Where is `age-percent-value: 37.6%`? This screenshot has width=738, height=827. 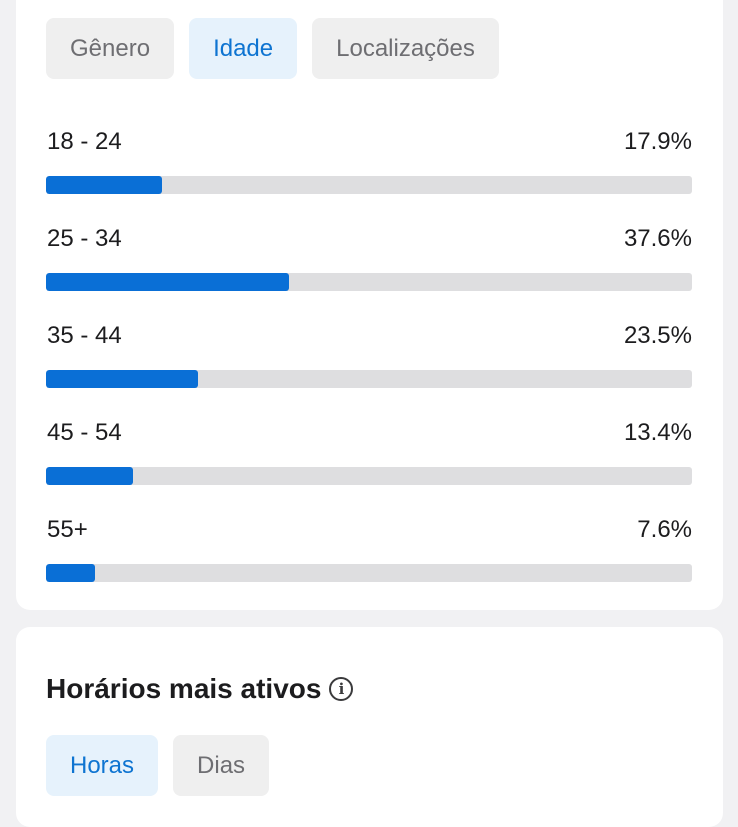 age-percent-value: 37.6% is located at coordinates (657, 238).